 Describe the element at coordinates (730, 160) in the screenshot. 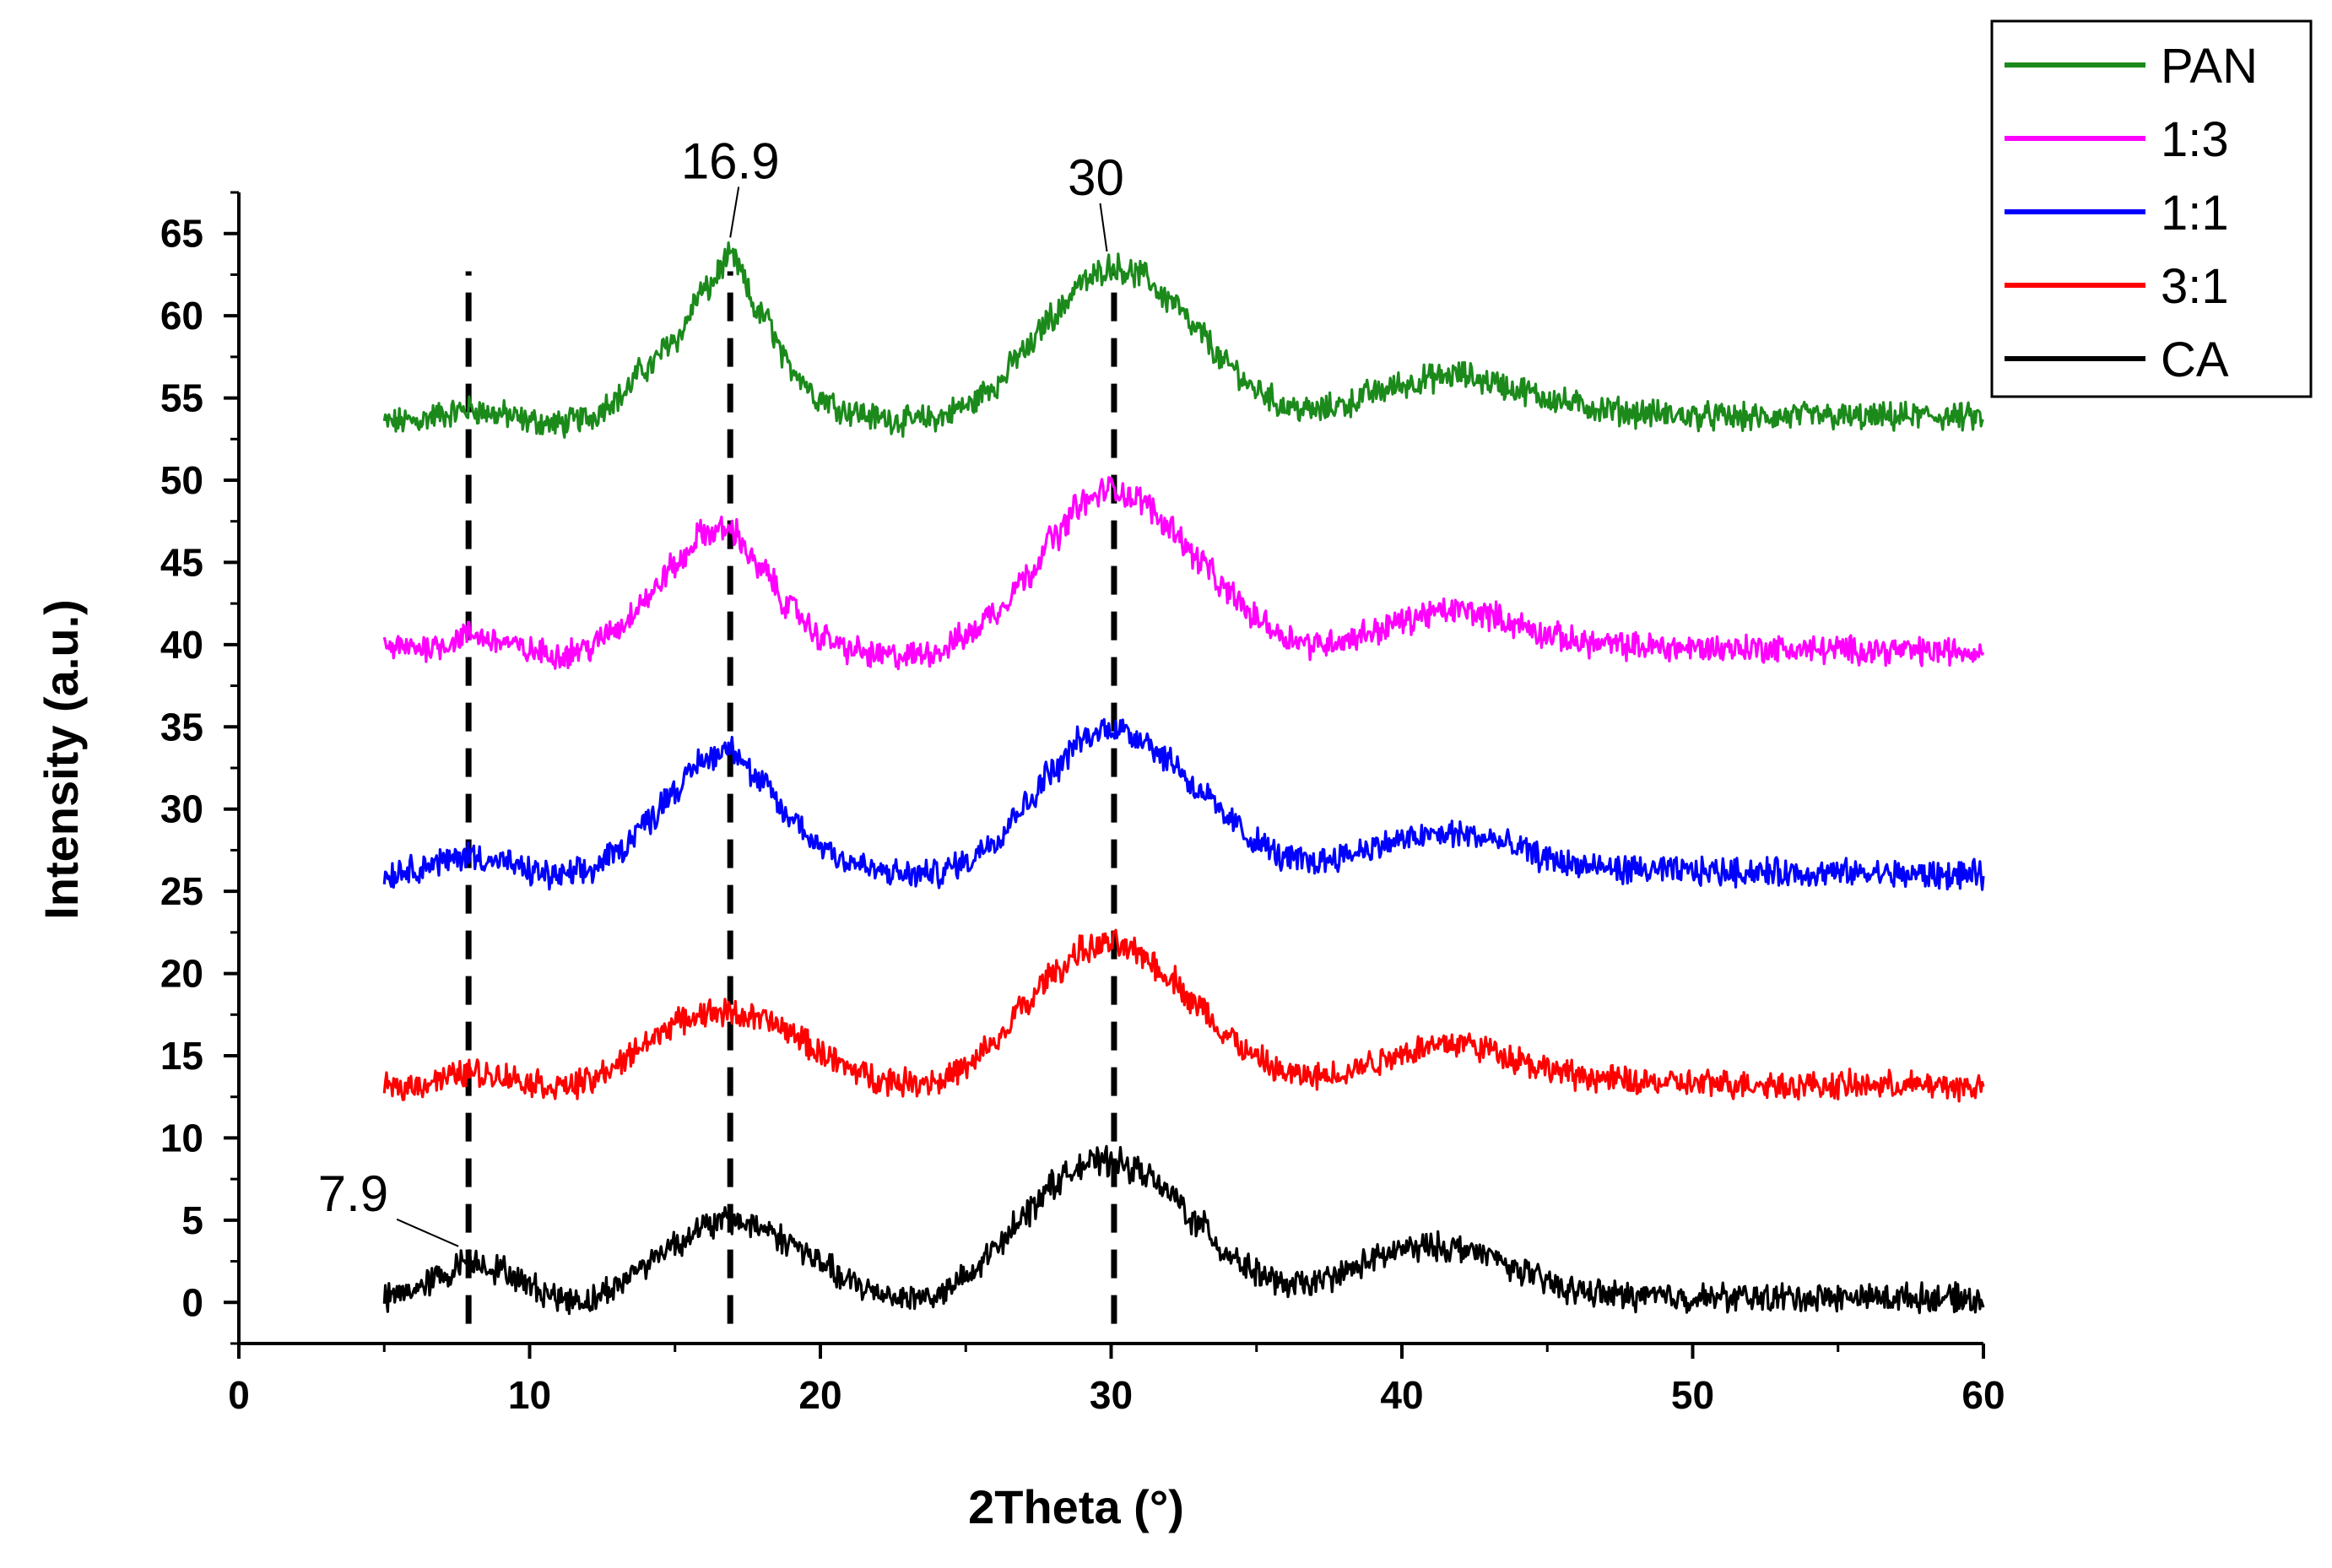

I see `peak-label: 16.9` at that location.